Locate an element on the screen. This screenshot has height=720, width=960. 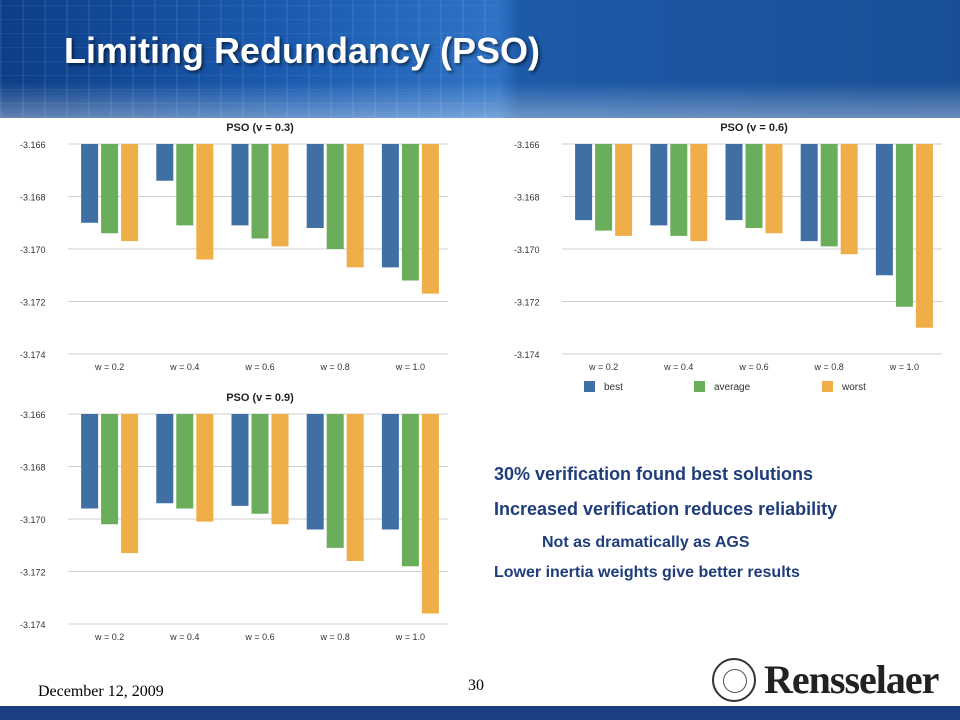
header-binary-graphic is located at coordinates (250, 59).